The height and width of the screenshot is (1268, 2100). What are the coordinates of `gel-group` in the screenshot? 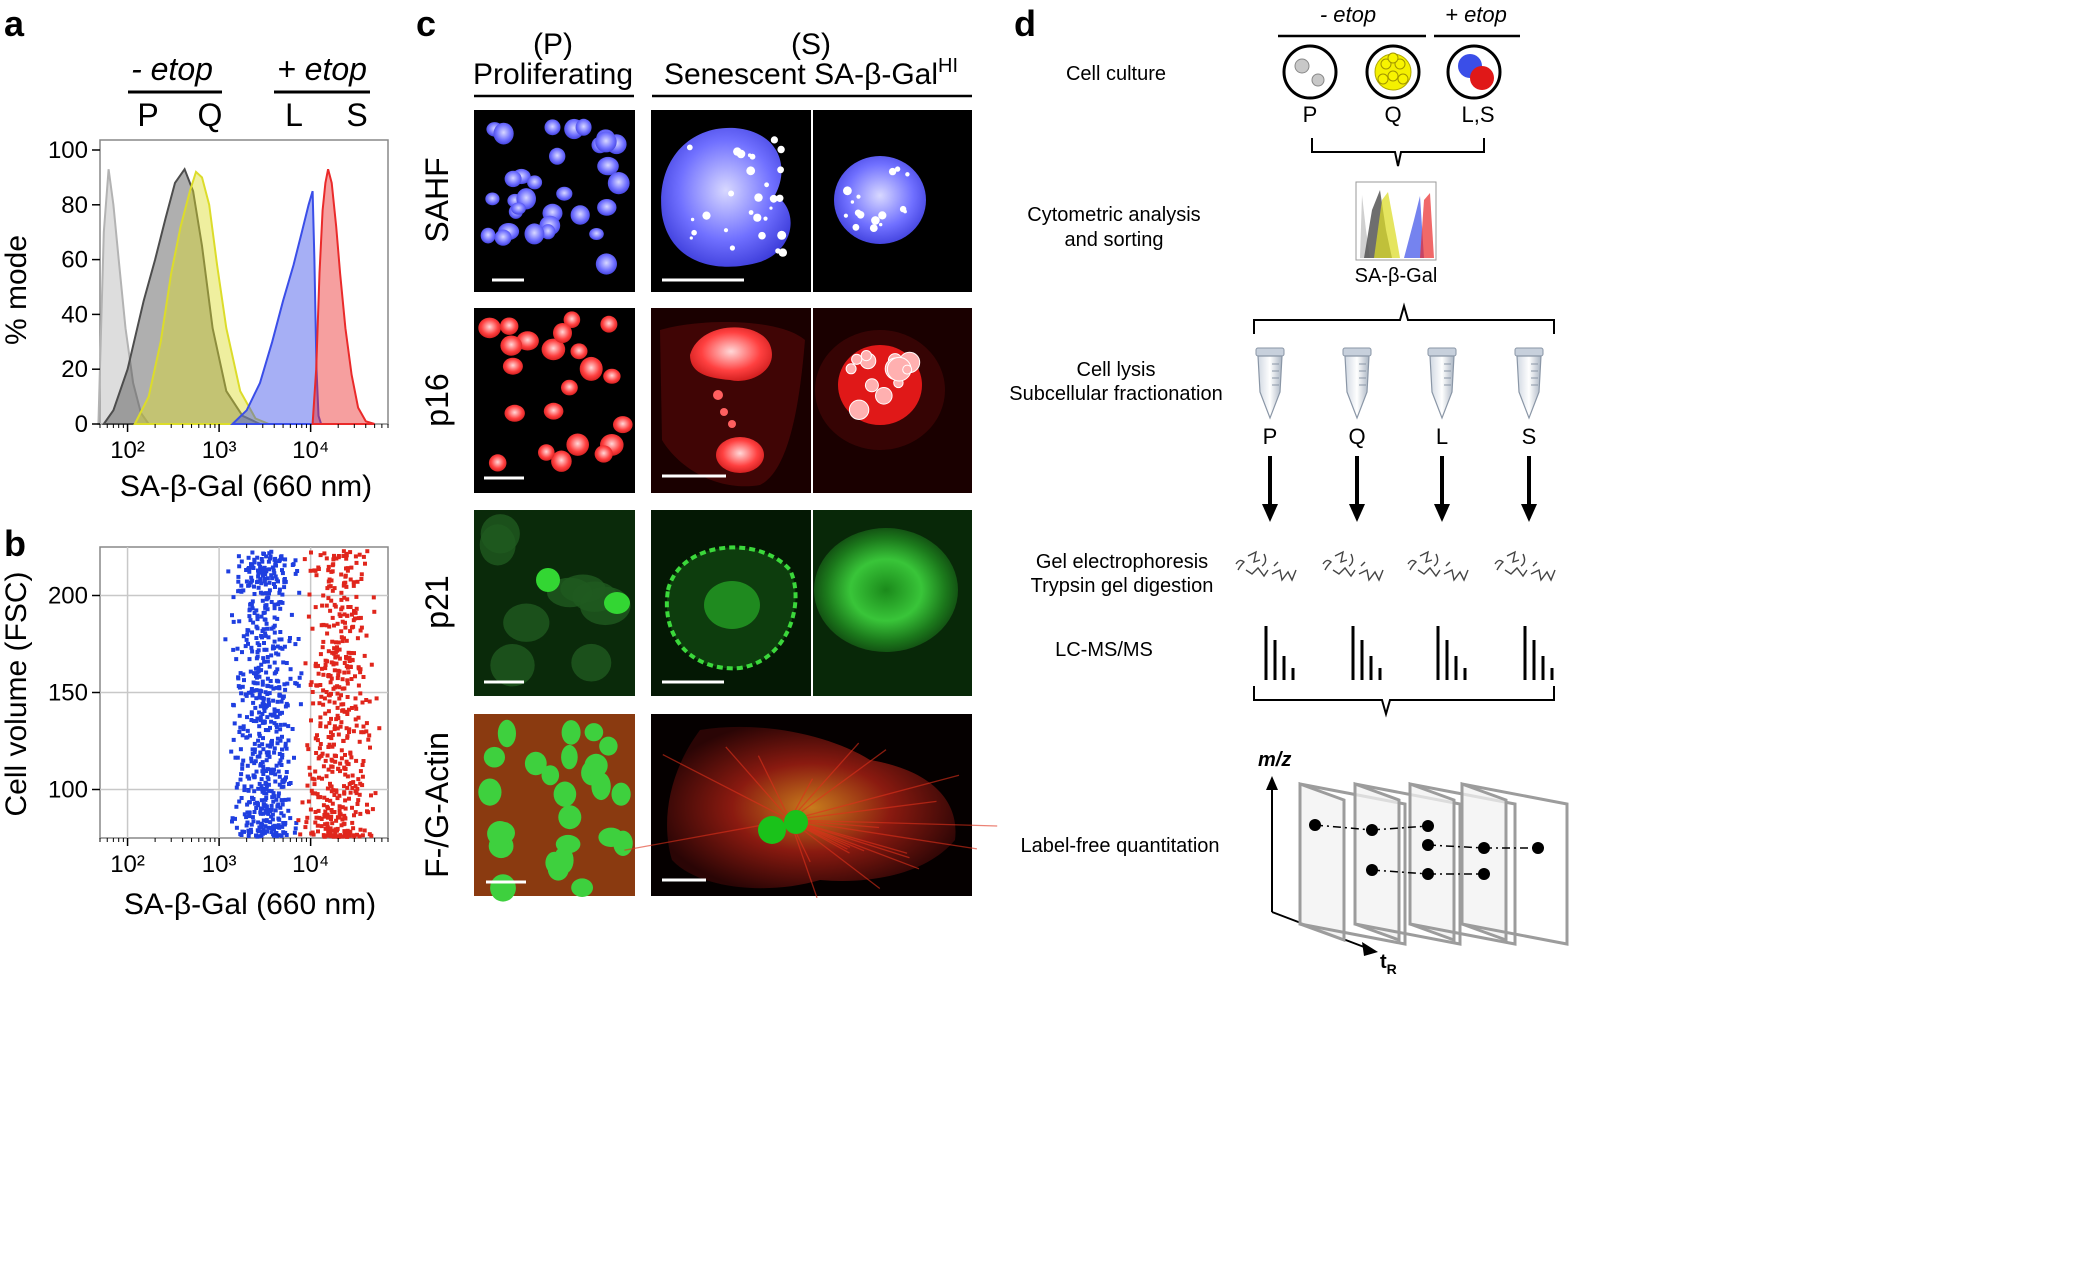 It's located at (1395, 566).